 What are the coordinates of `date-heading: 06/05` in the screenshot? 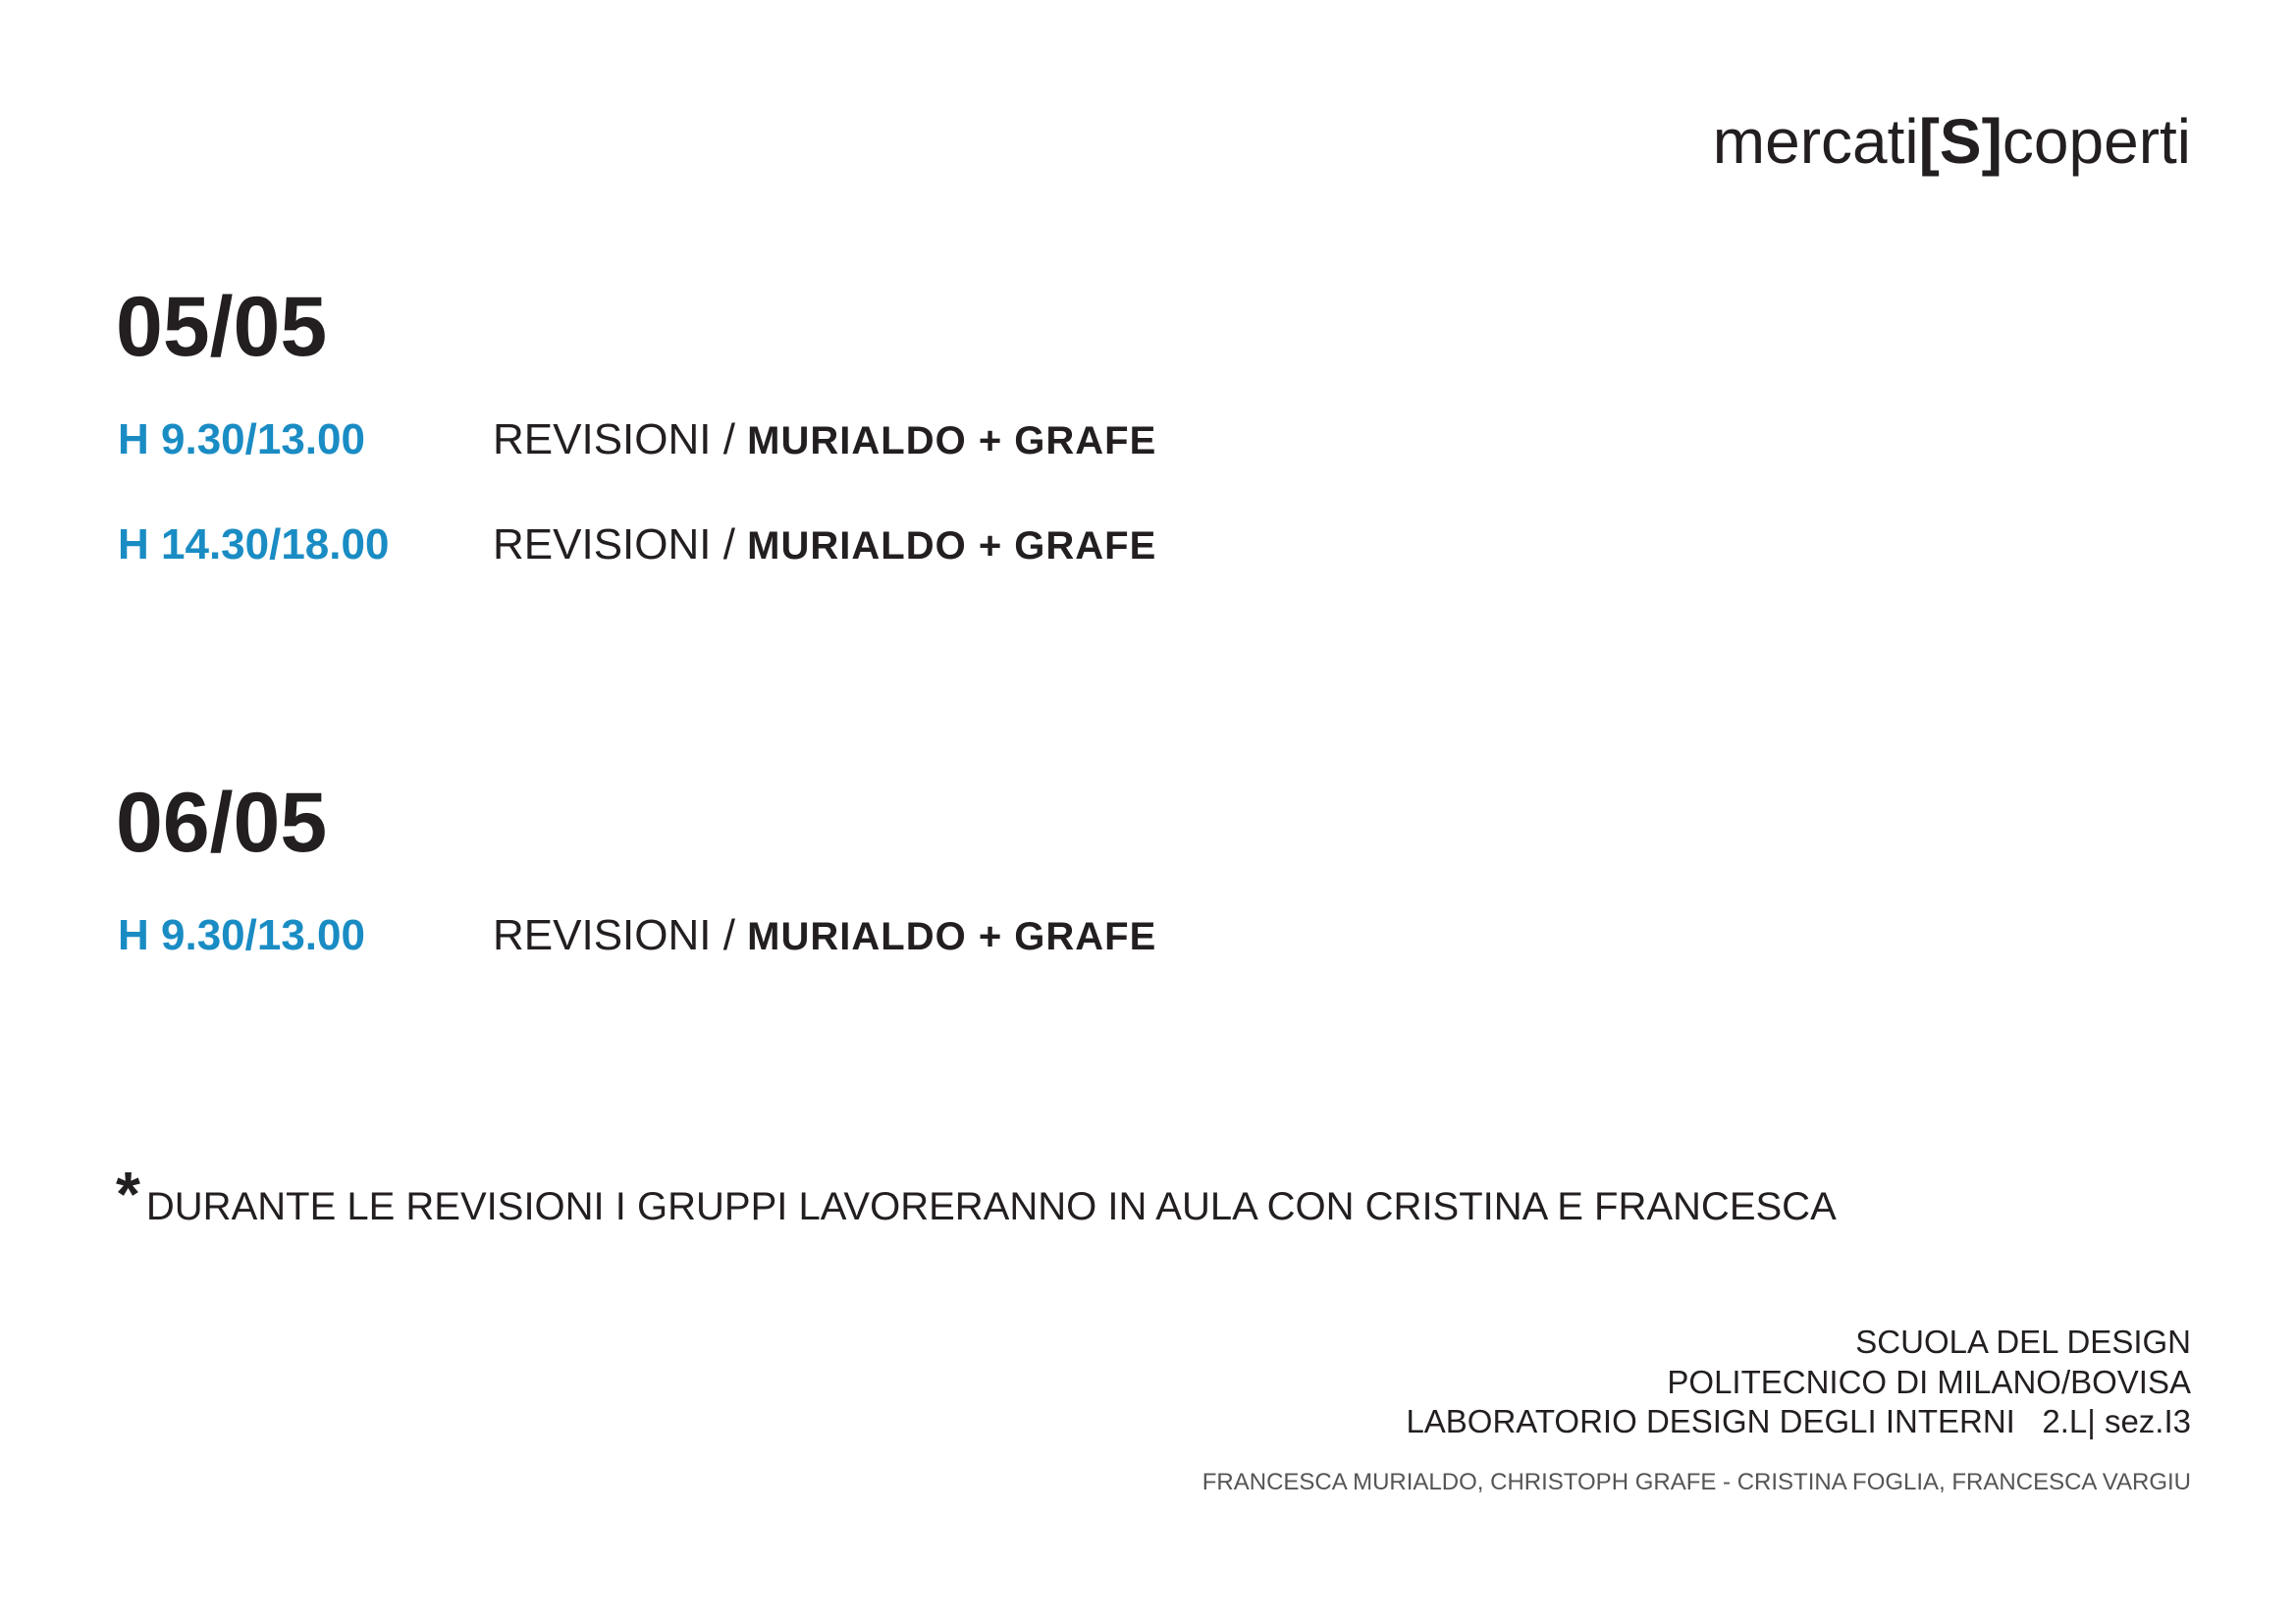 It's located at (222, 823).